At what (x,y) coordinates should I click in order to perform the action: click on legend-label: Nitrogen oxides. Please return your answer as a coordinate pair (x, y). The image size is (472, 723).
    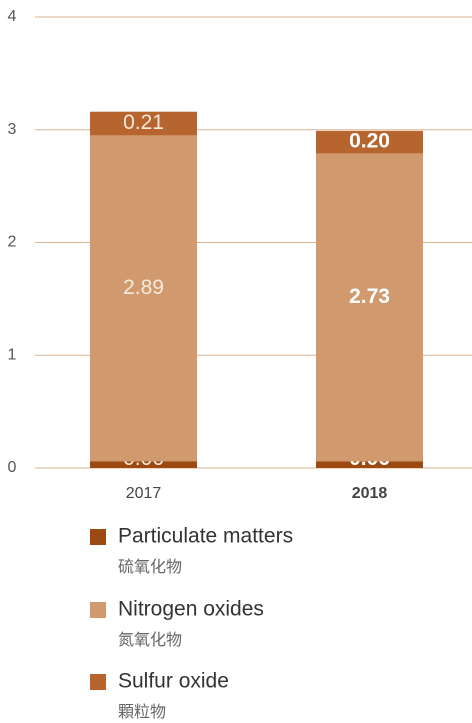
    Looking at the image, I should click on (191, 609).